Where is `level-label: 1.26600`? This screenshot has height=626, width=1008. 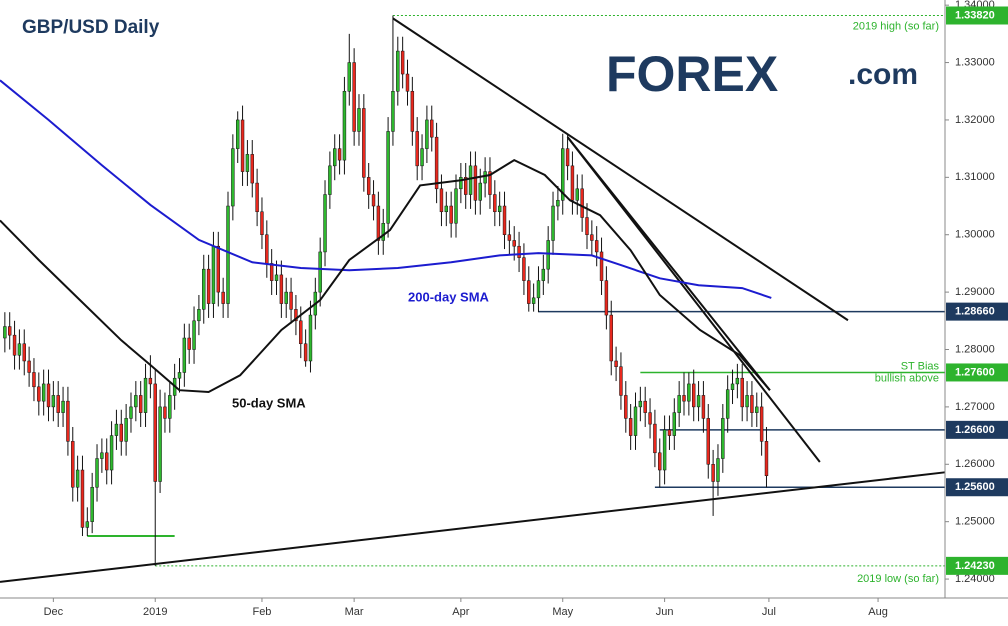 level-label: 1.26600 is located at coordinates (975, 430).